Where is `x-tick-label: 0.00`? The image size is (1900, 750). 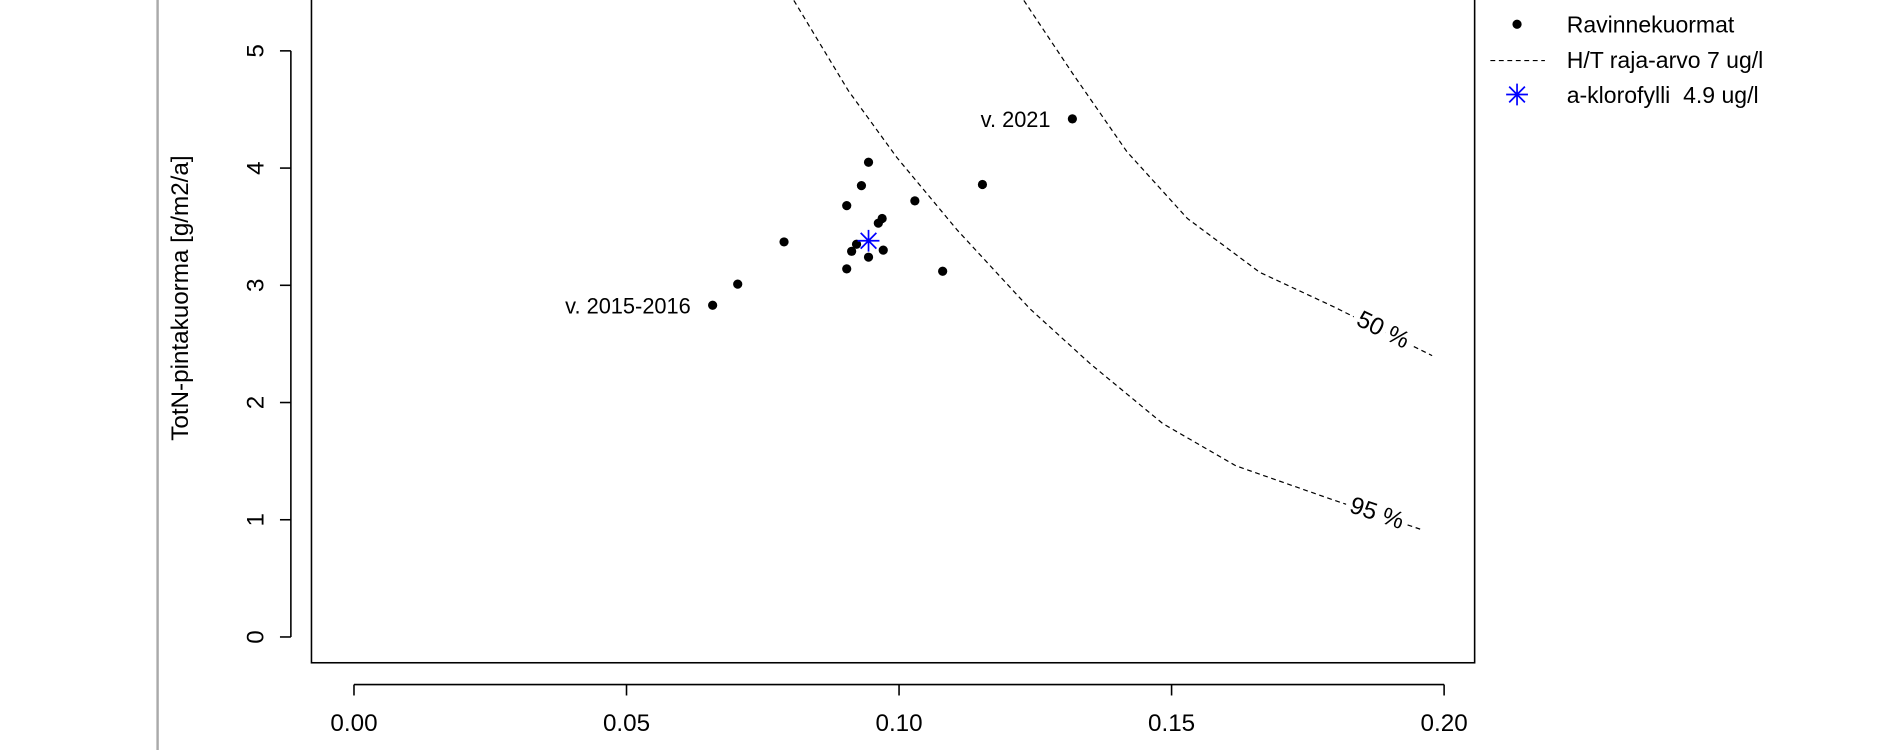
x-tick-label: 0.00 is located at coordinates (353, 723).